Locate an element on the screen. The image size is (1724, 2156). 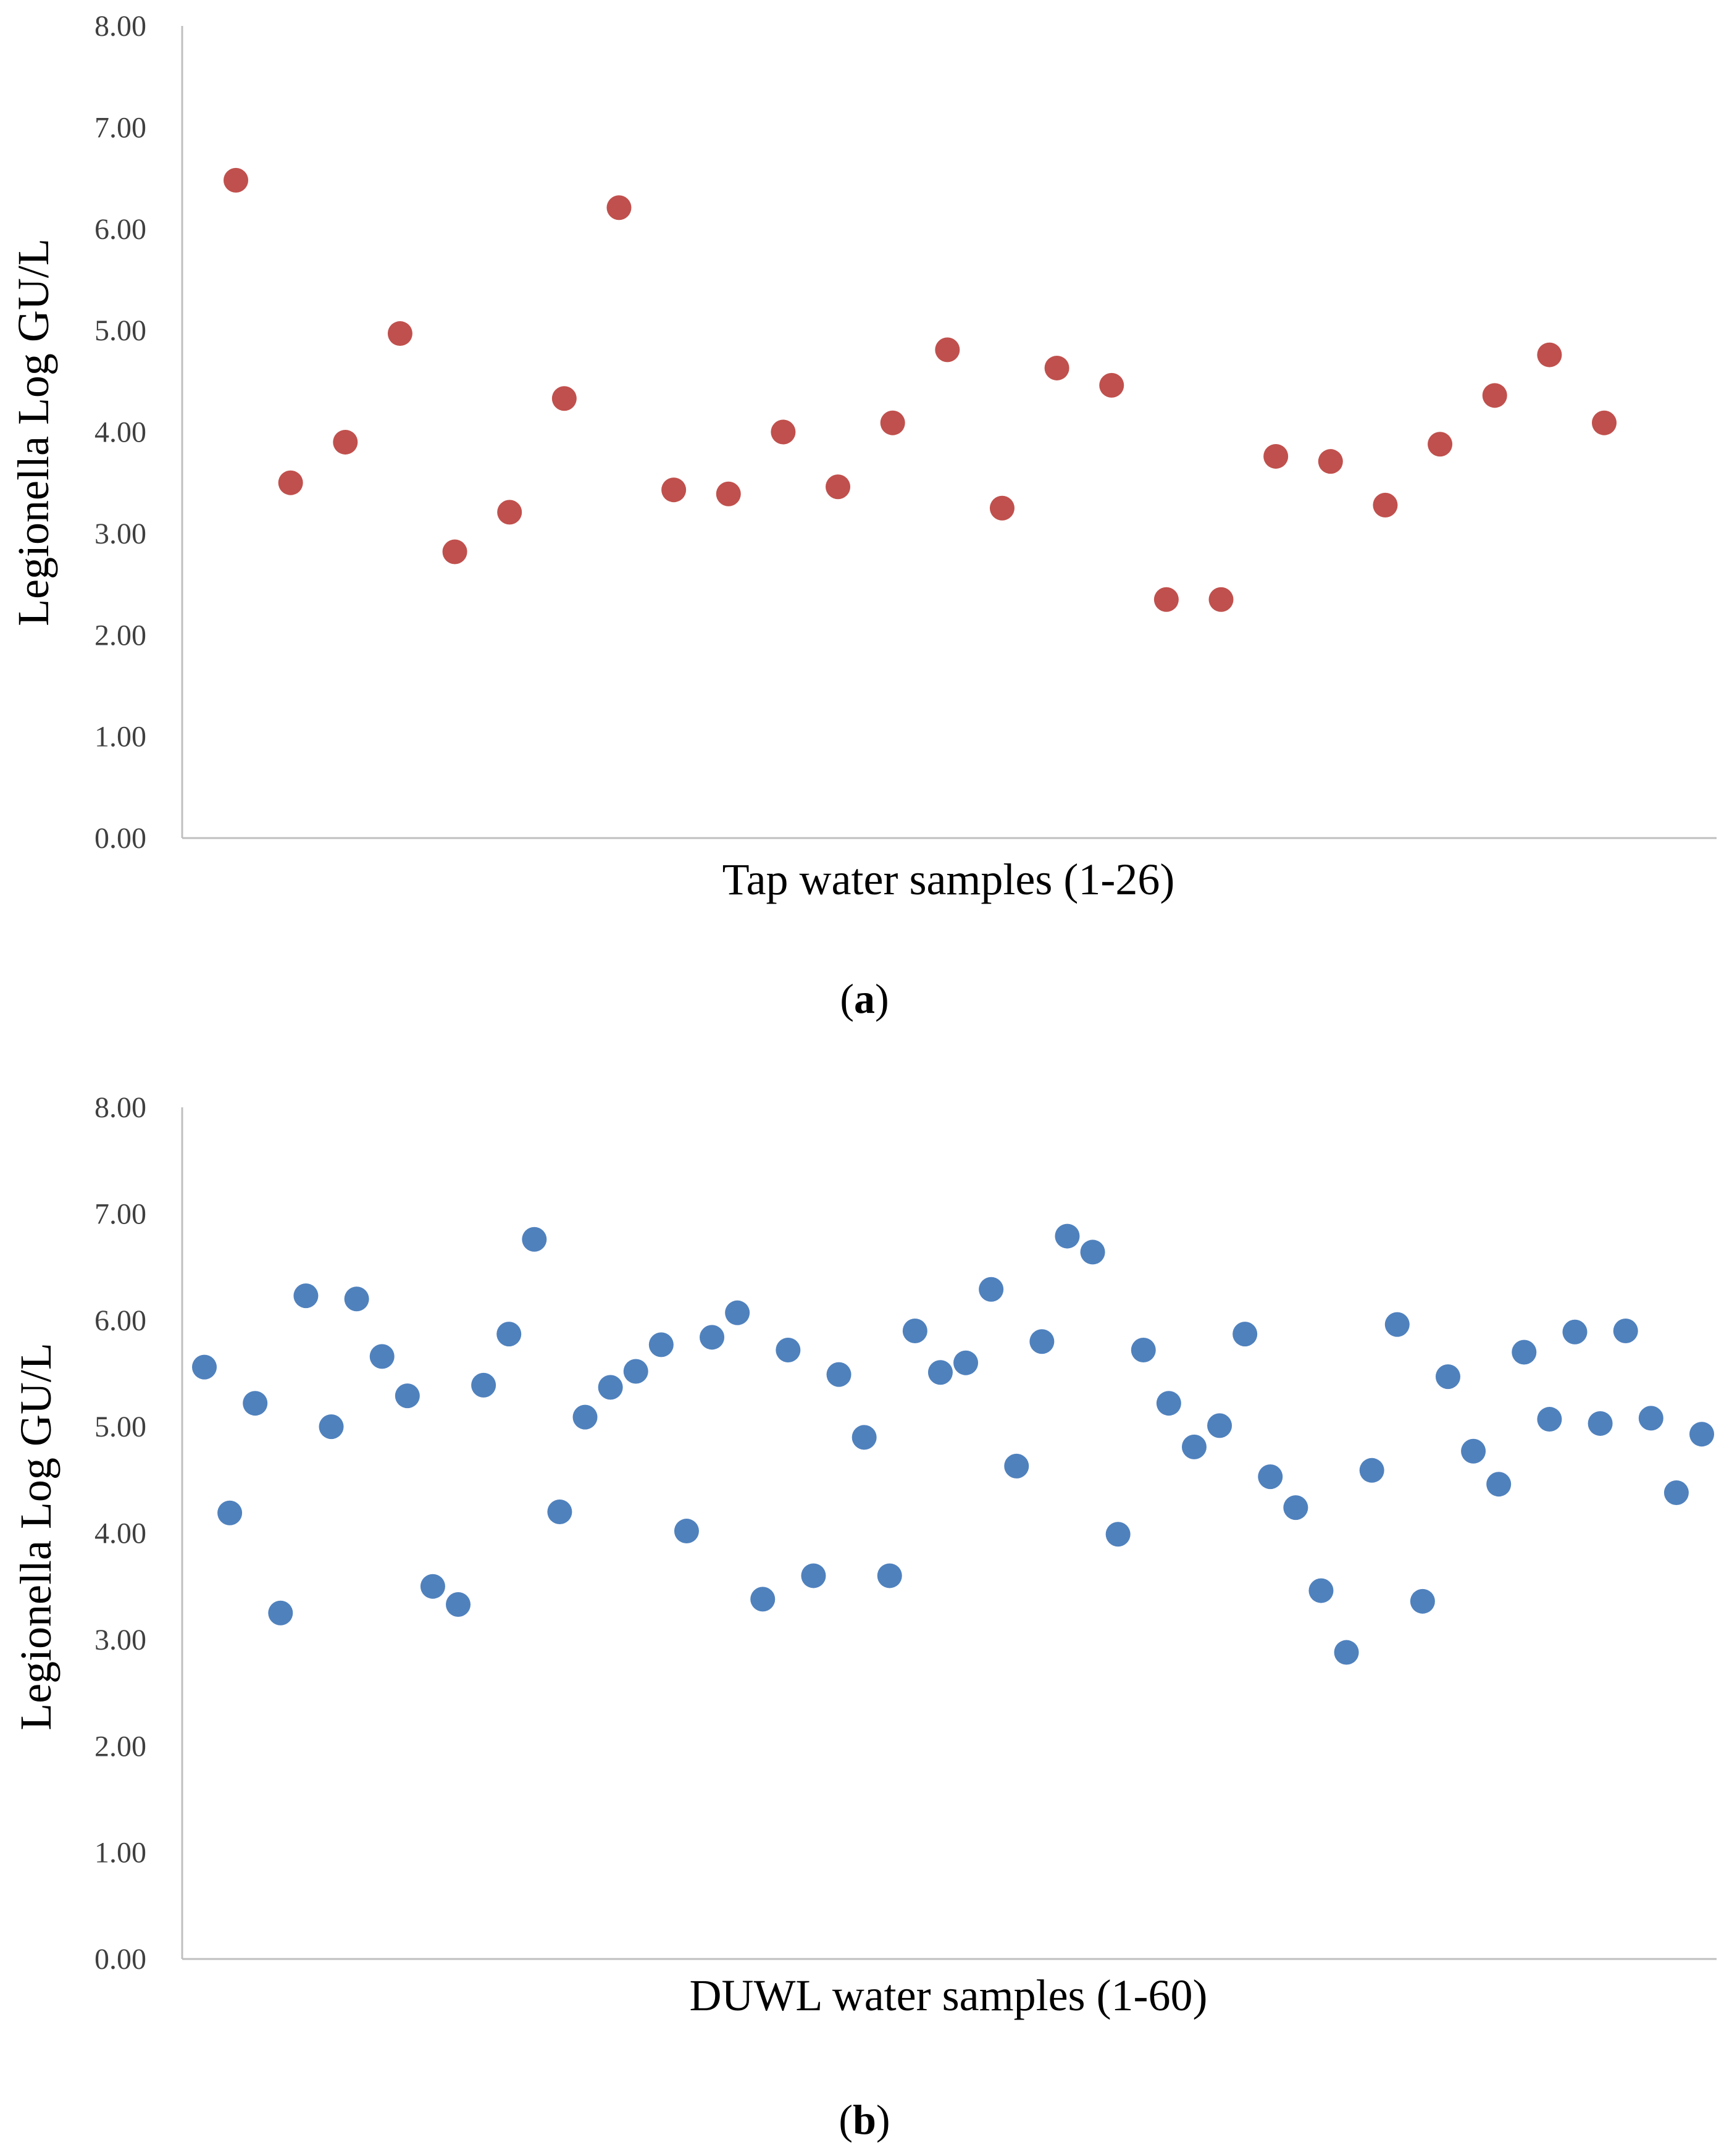
panel-caption: (a) is located at coordinates (864, 999).